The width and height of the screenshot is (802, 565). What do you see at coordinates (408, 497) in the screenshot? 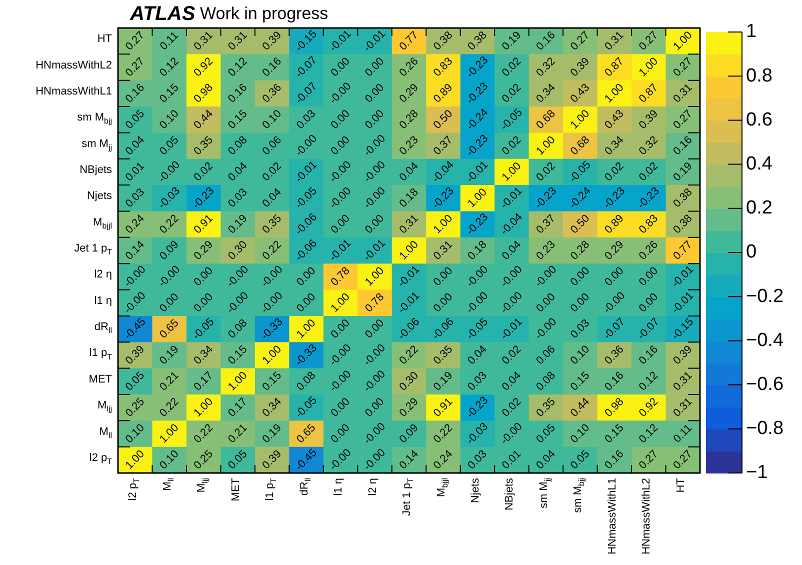
I see `x-tick-label: Jet 1 pT` at bounding box center [408, 497].